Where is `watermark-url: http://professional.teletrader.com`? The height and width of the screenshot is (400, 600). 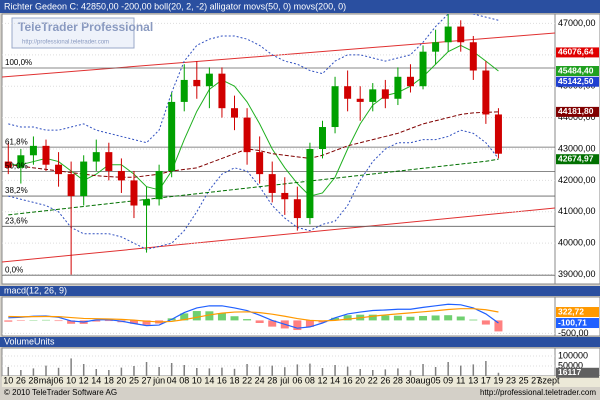
watermark-url: http://professional.teletrader.com is located at coordinates (65, 43).